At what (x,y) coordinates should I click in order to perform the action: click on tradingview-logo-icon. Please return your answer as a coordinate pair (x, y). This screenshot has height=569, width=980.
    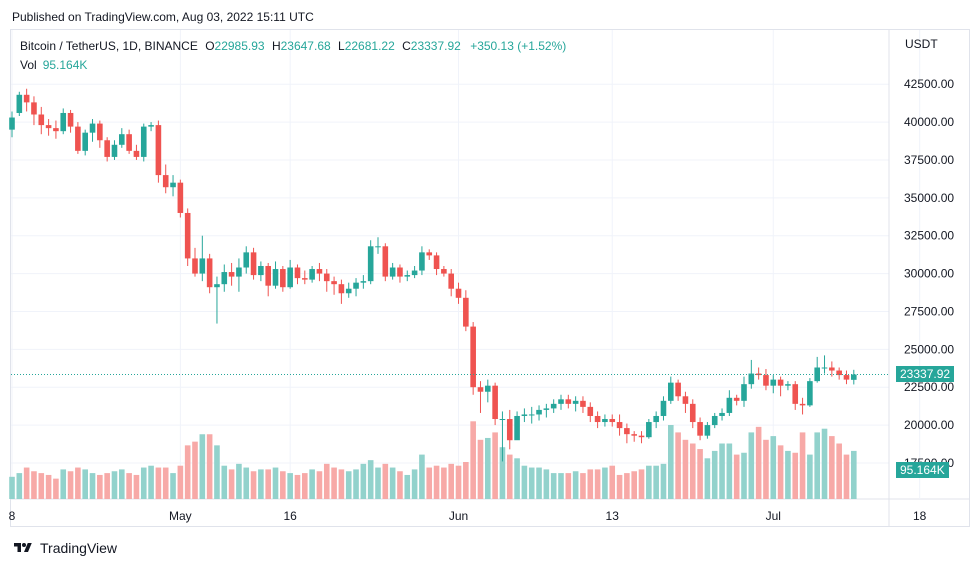
    Looking at the image, I should click on (23, 547).